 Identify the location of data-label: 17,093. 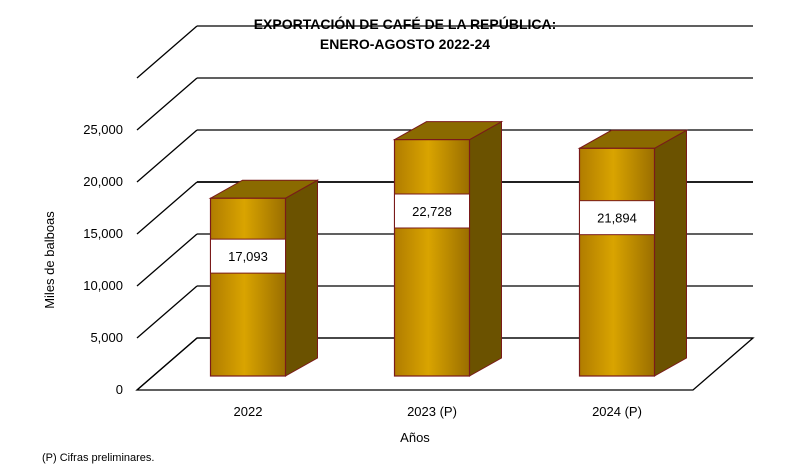
(248, 256).